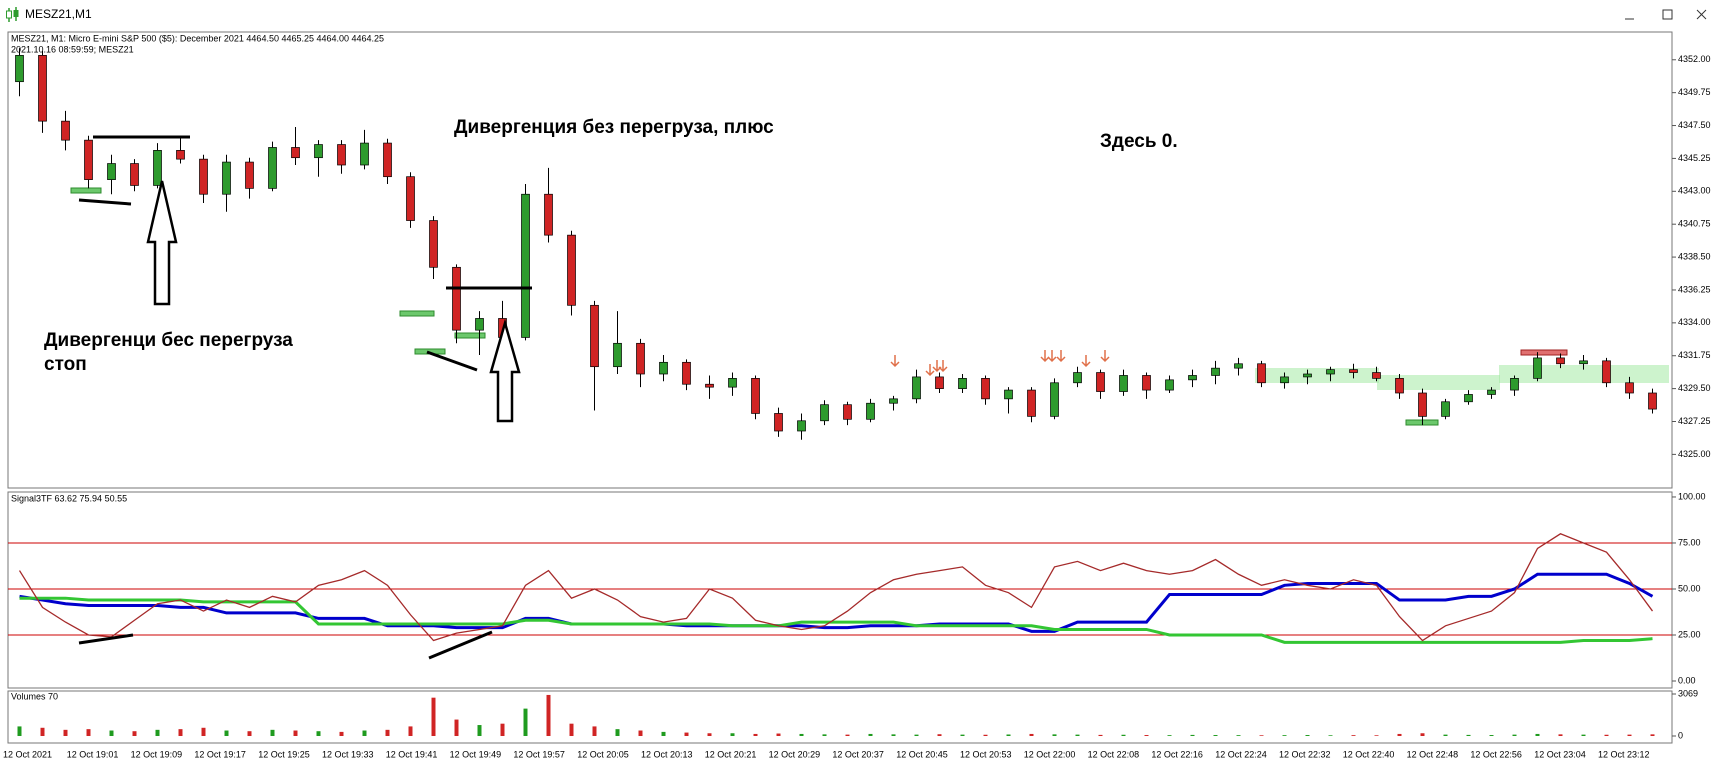 The height and width of the screenshot is (765, 1715). What do you see at coordinates (58, 14) in the screenshot?
I see `window-title: MESZ21,M1` at bounding box center [58, 14].